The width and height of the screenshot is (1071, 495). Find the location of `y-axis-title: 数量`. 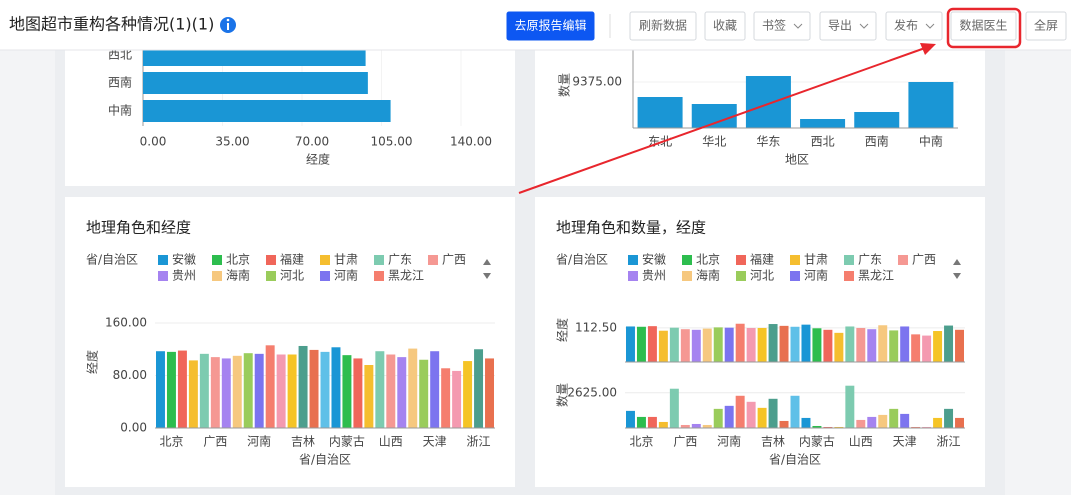

y-axis-title: 数量 is located at coordinates (564, 85).